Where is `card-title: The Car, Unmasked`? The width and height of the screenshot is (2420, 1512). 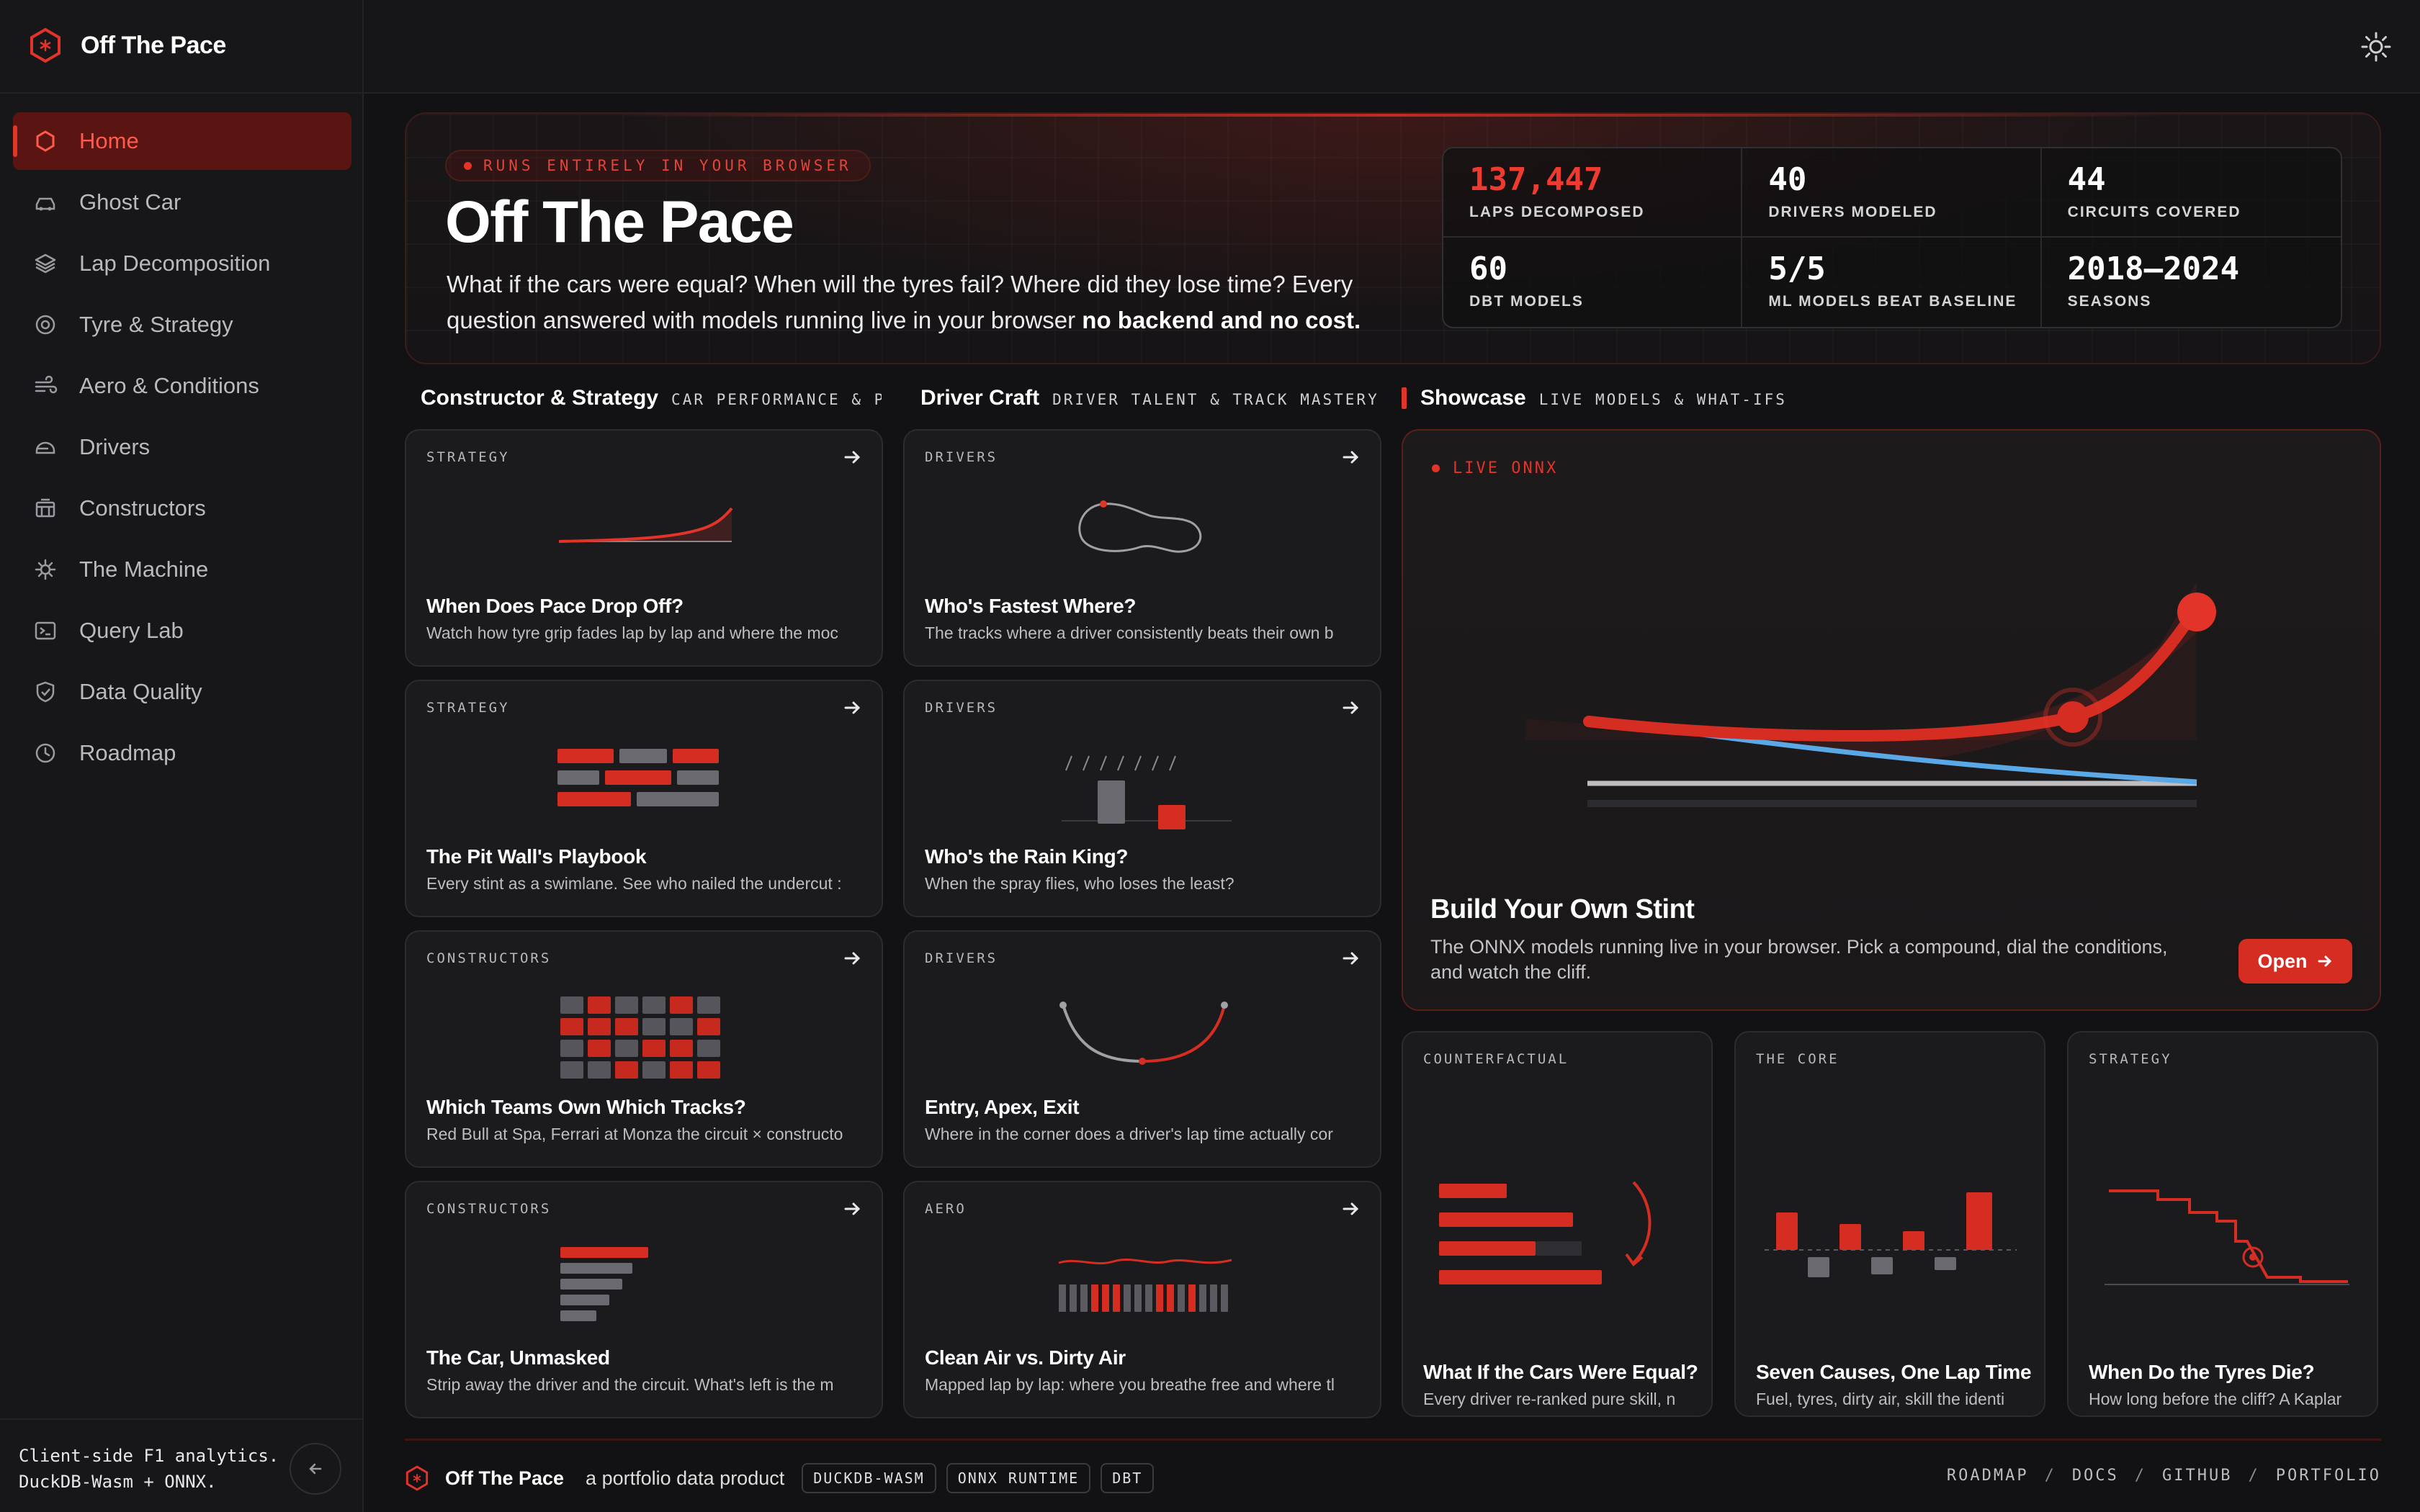
card-title: The Car, Unmasked is located at coordinates (518, 1357).